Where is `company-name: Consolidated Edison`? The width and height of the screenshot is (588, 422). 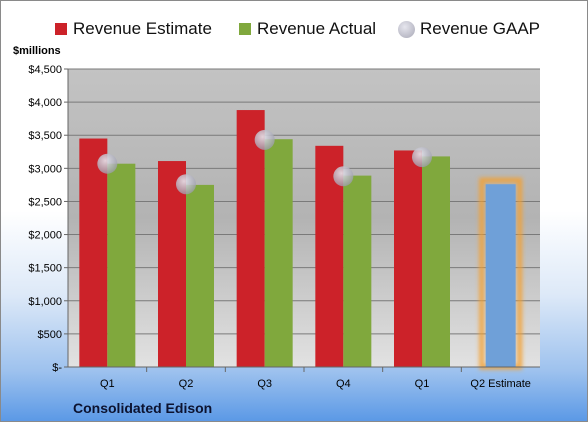
company-name: Consolidated Edison is located at coordinates (143, 408).